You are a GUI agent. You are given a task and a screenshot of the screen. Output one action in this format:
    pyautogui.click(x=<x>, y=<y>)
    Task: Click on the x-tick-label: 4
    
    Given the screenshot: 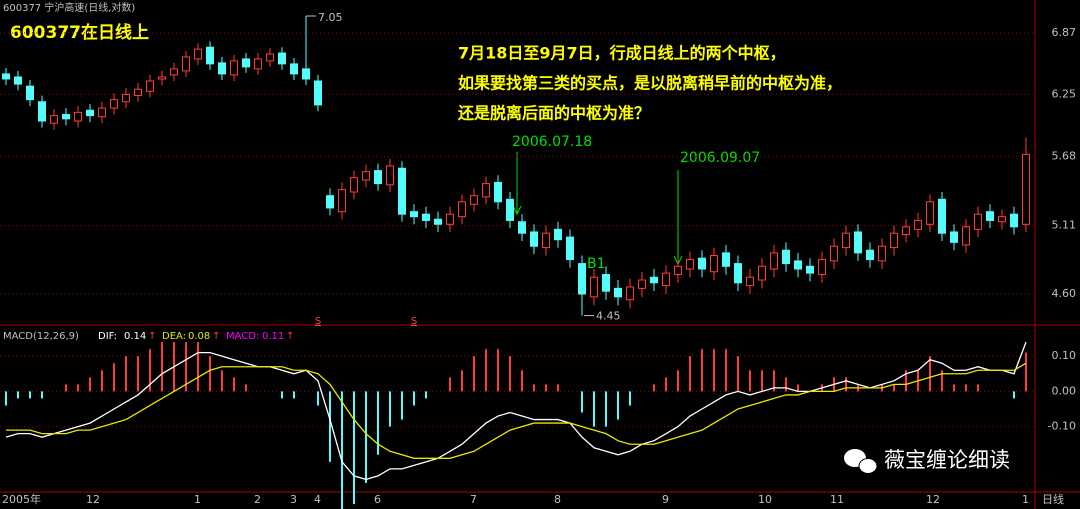 What is the action you would take?
    pyautogui.click(x=317, y=499)
    